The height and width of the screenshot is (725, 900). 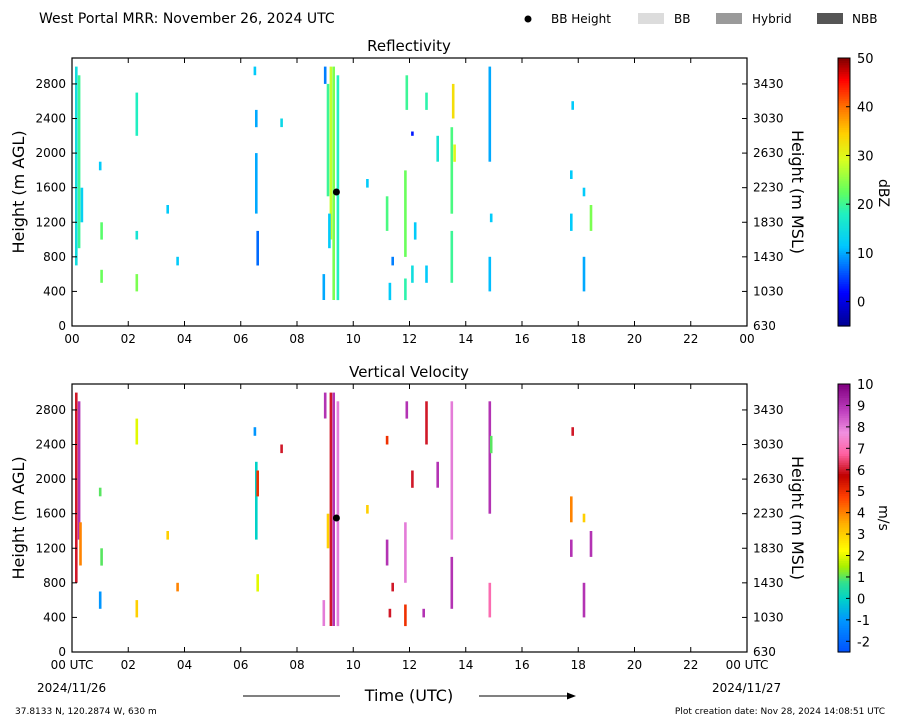 I want to click on time-axis-label: Time (UTC), so click(x=408, y=695).